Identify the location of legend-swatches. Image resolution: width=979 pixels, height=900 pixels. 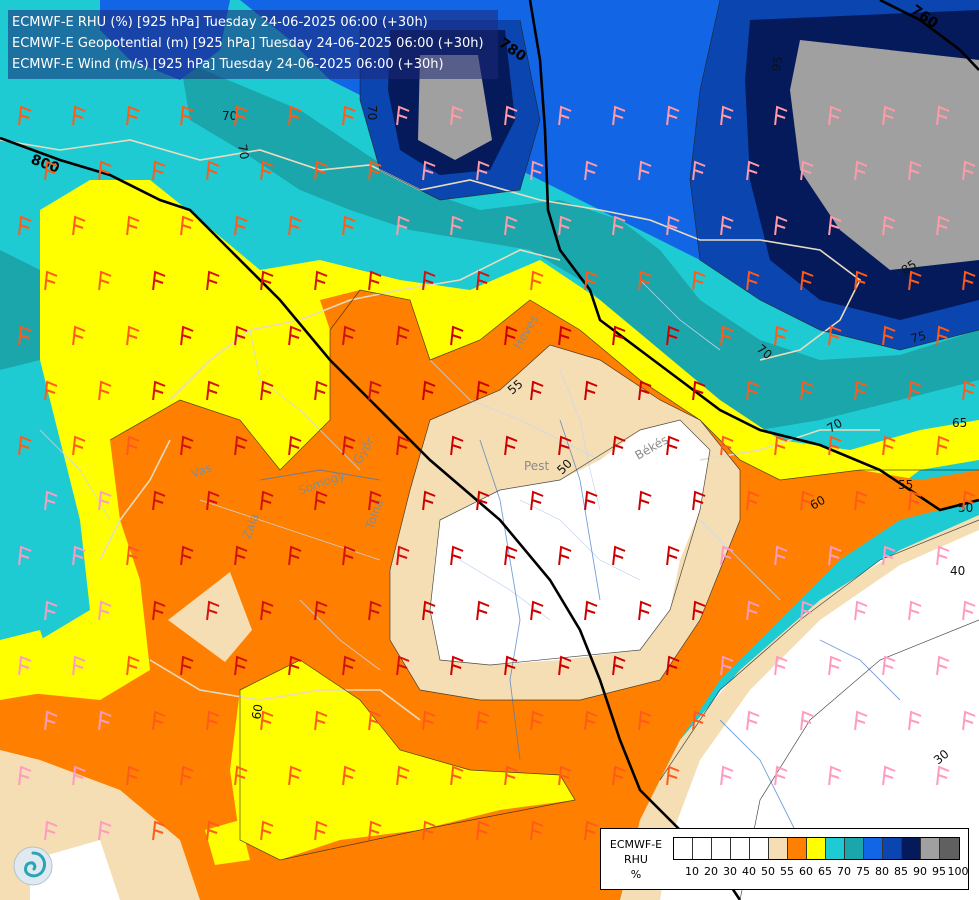
(816, 848).